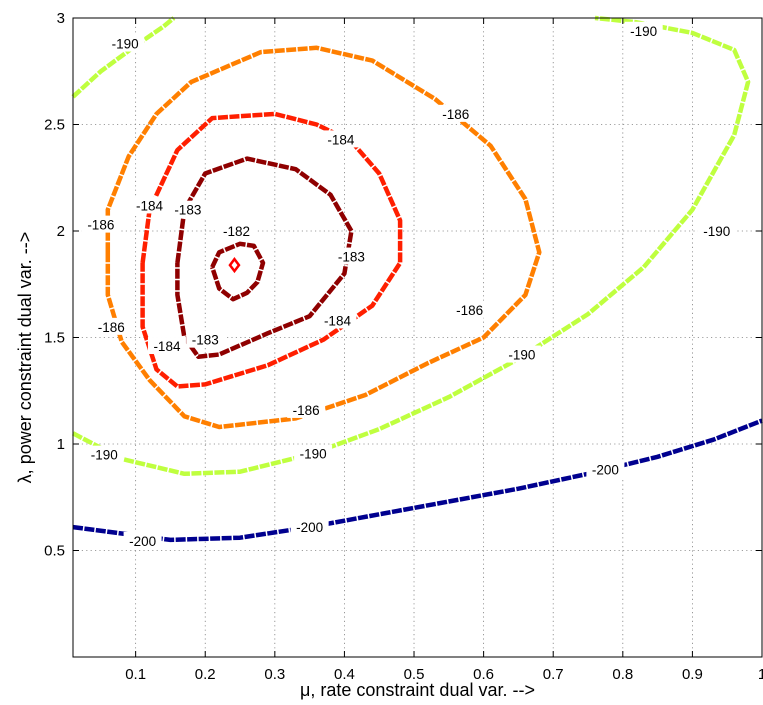  I want to click on x-tick-label: 0.8, so click(622, 674).